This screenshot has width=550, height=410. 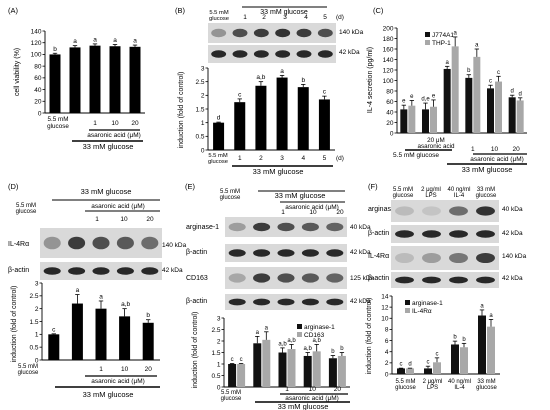 I want to click on bar-il4r, so click(x=491, y=350).